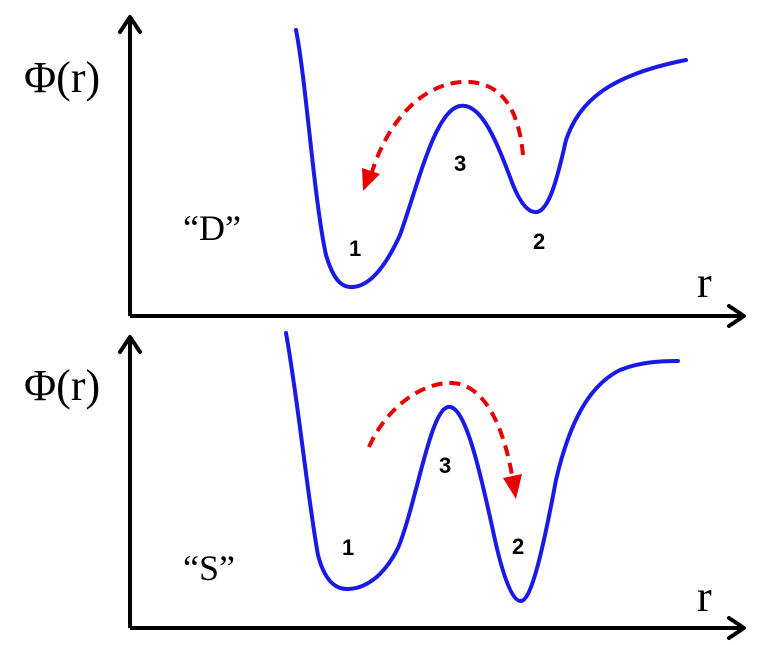 The image size is (768, 645). Describe the element at coordinates (512, 486) in the screenshot. I see `panel-s-transition-arrowhead` at that location.